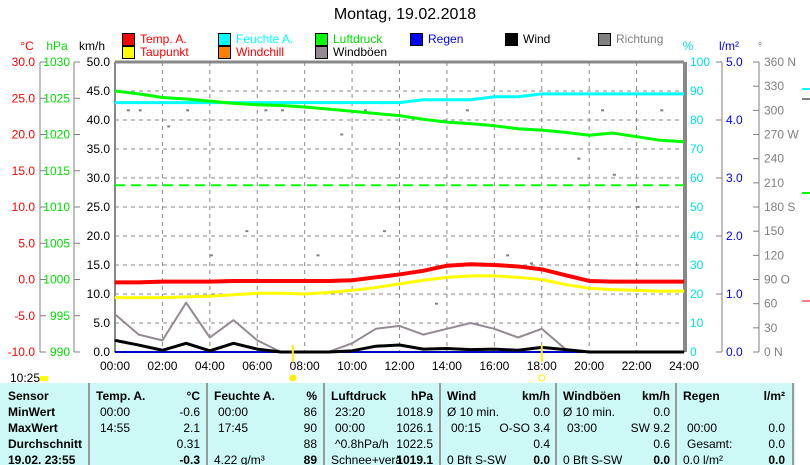 The height and width of the screenshot is (465, 810). I want to click on axis-tick-label-humidity: 90, so click(697, 91).